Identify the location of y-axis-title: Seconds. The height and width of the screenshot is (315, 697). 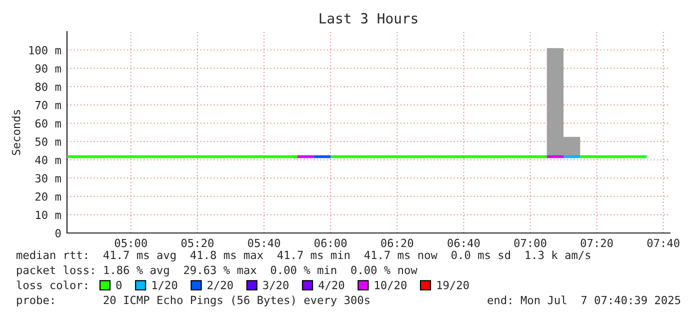
(16, 133).